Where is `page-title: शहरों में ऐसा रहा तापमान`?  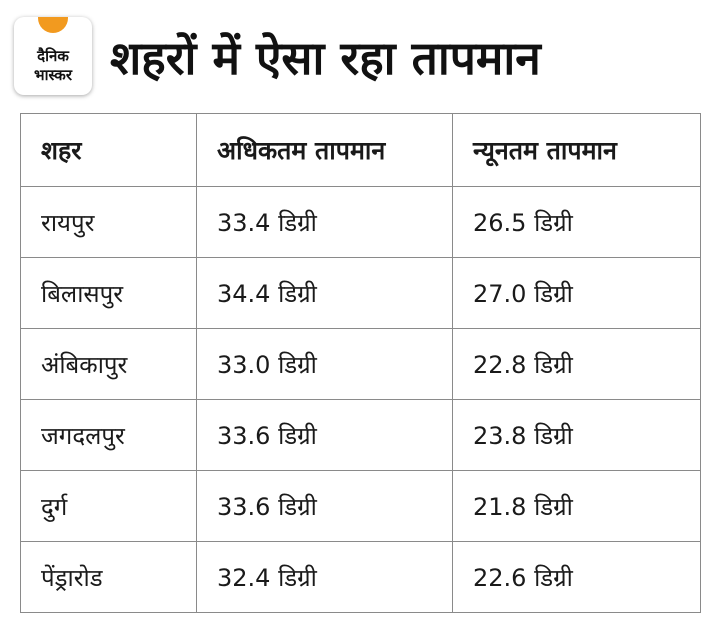 page-title: शहरों में ऐसा रहा तापमान is located at coordinates (325, 58).